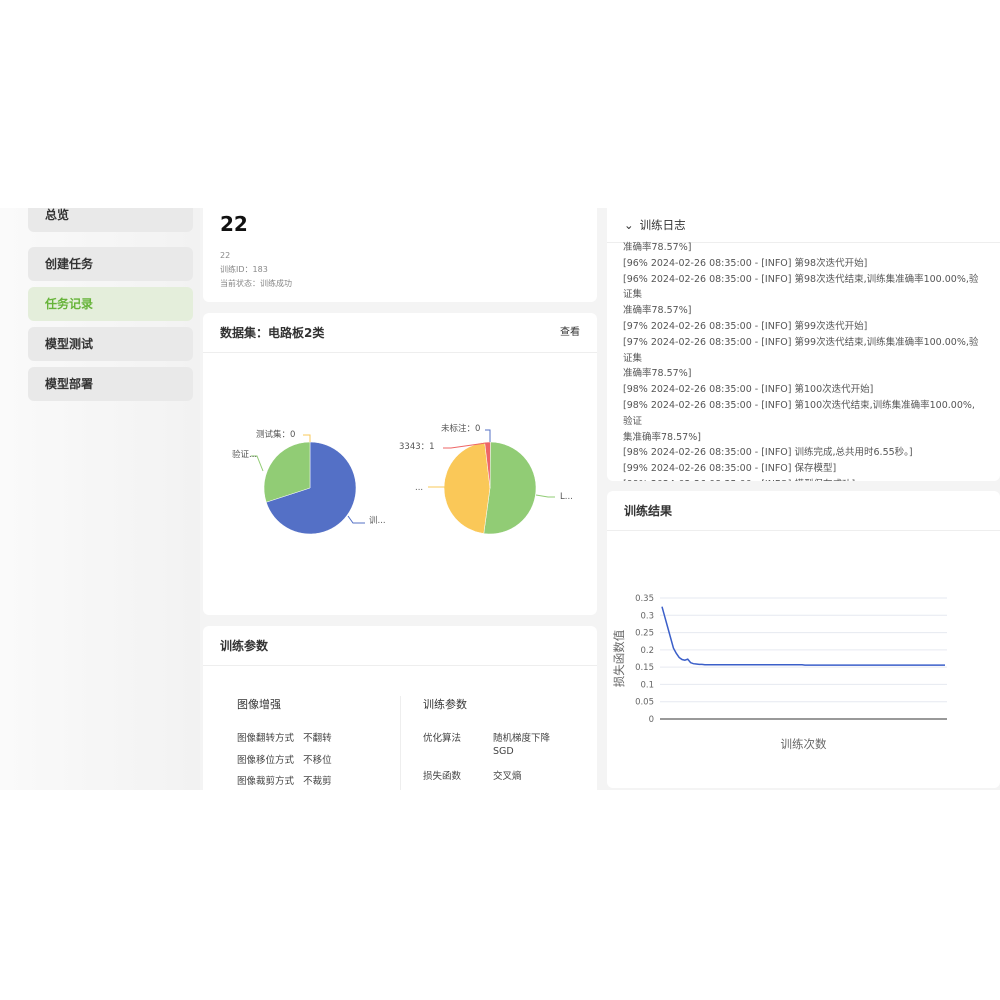 Image resolution: width=1000 pixels, height=1000 pixels. I want to click on sidebar-item-overview: 总览, so click(110, 220).